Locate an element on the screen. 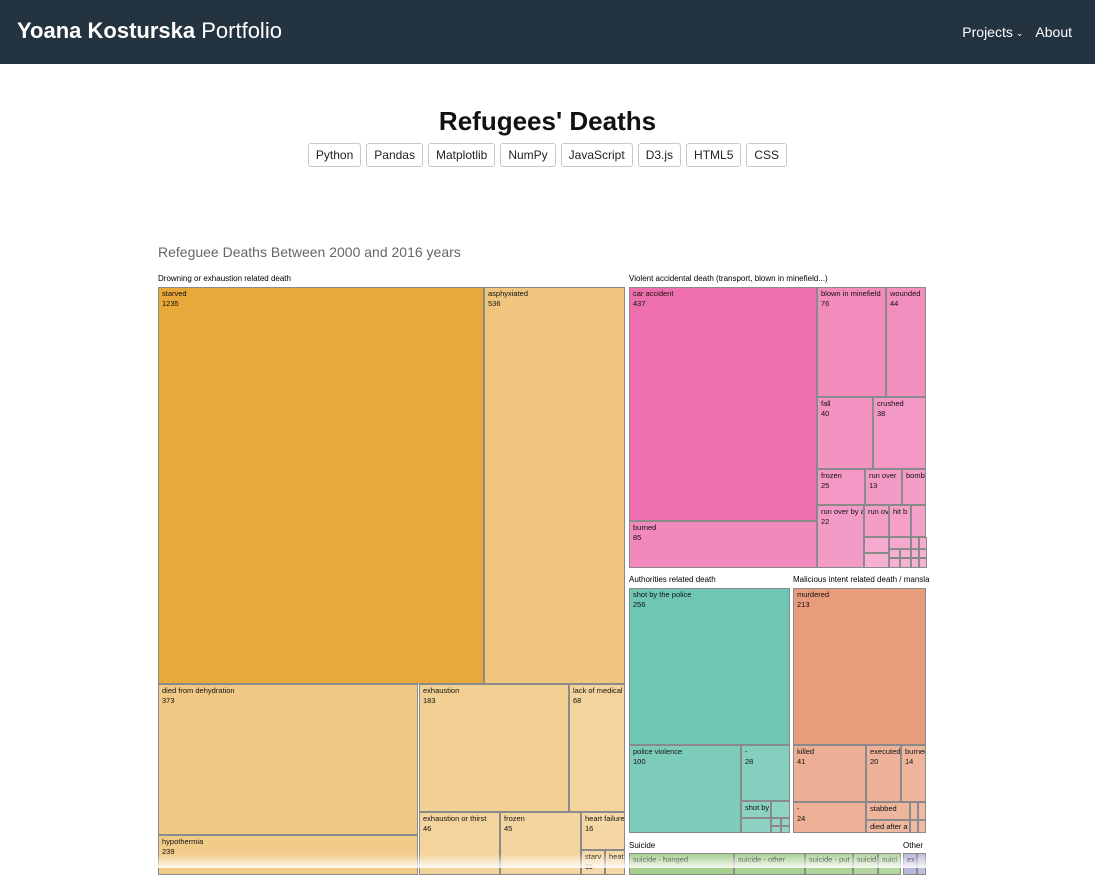 This screenshot has width=1095, height=875. cell-value: 38 is located at coordinates (881, 413).